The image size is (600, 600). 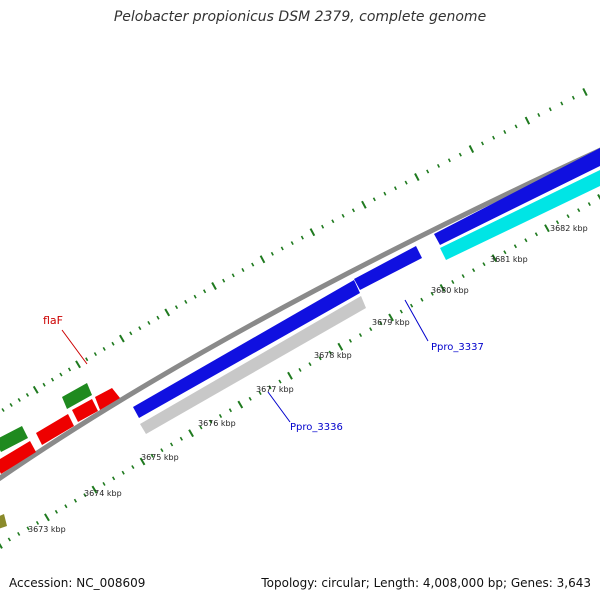 I want to click on gene-label-ppro-3337: Ppro_3337, so click(x=457, y=347).